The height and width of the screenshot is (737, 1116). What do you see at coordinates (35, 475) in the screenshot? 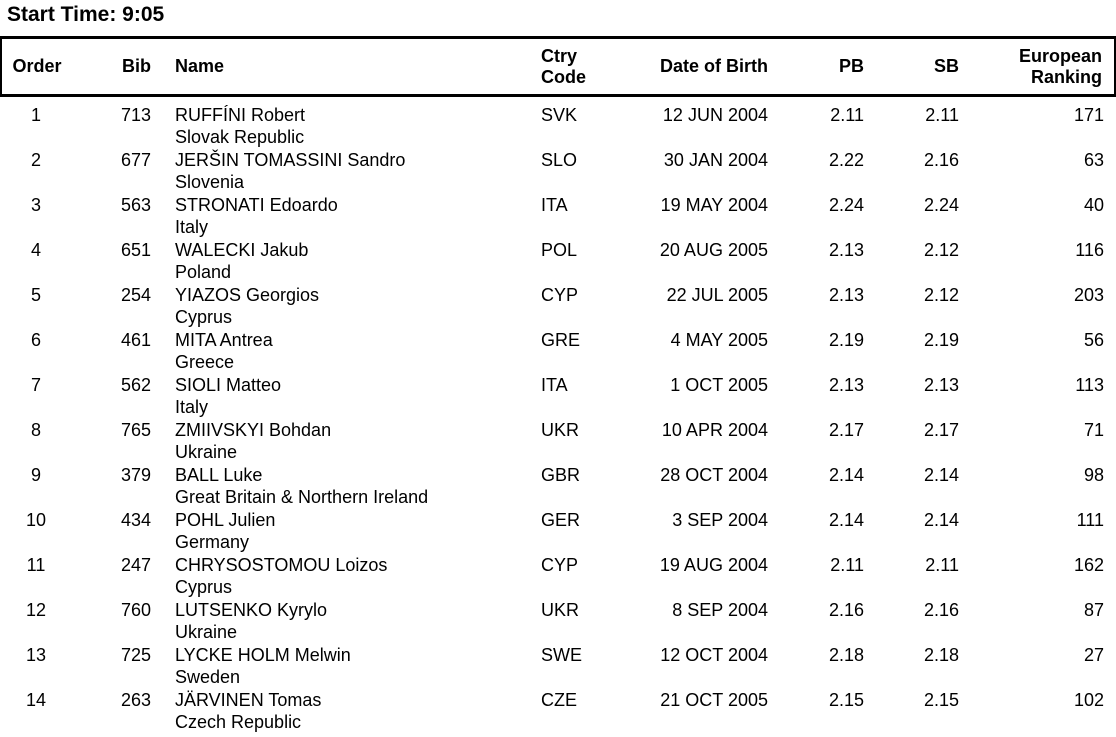
I see `order-cell: 9` at bounding box center [35, 475].